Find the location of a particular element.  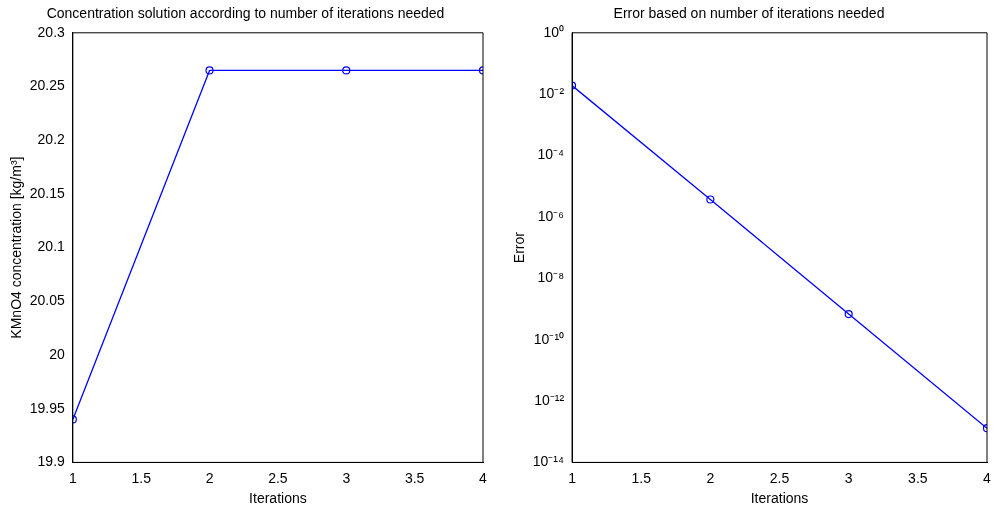

y-tick-label: 20 is located at coordinates (57, 353).